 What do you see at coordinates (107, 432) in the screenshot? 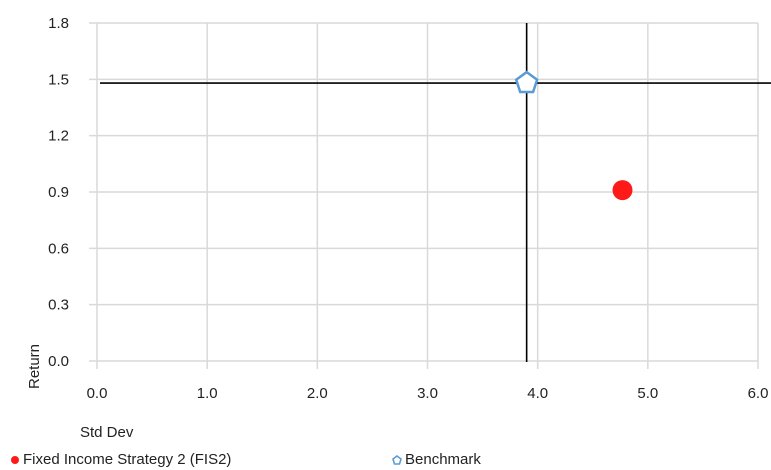
I see `x-axis-label: Std Dev` at bounding box center [107, 432].